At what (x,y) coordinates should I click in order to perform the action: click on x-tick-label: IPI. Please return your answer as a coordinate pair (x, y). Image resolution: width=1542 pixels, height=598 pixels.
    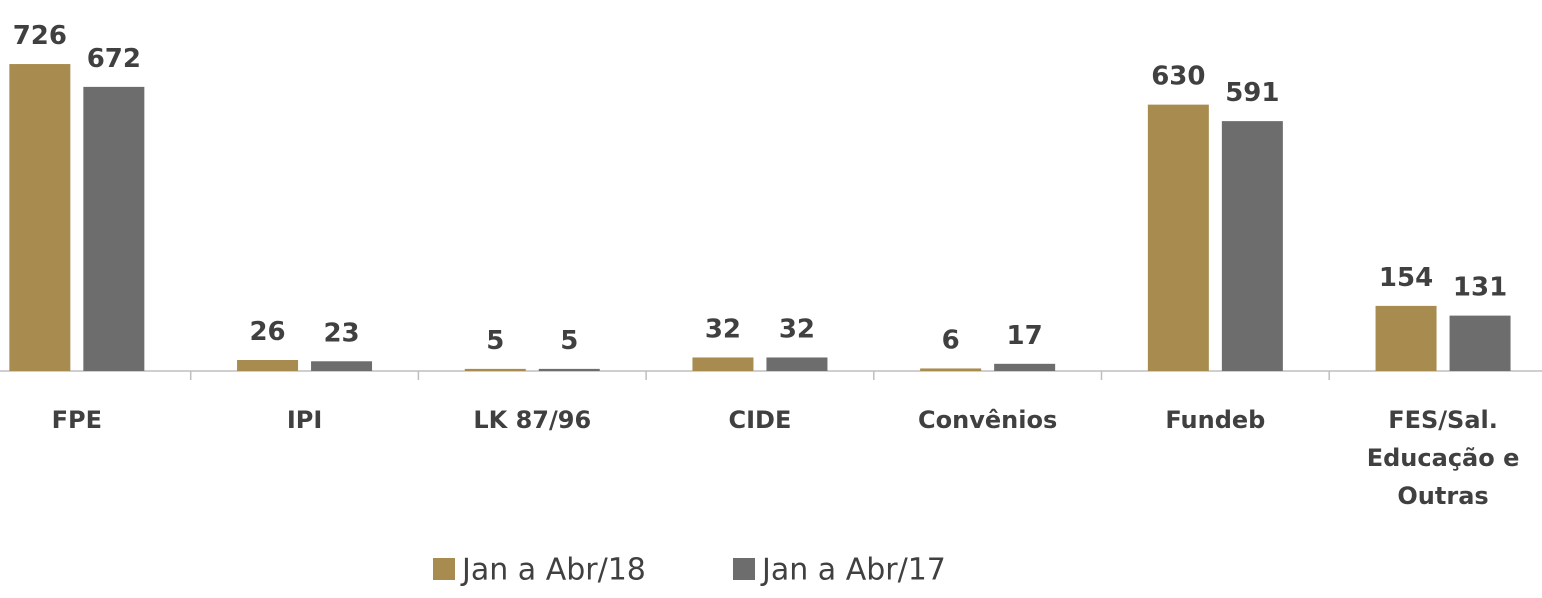
    Looking at the image, I should click on (304, 420).